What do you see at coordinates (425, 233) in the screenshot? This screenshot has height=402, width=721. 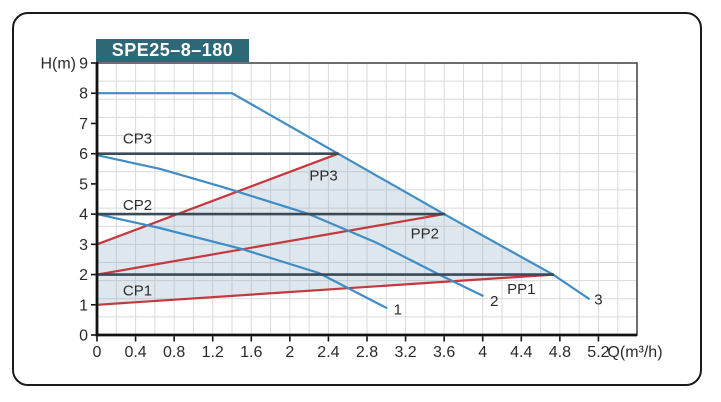 I see `curve-label-PP2: PP2` at bounding box center [425, 233].